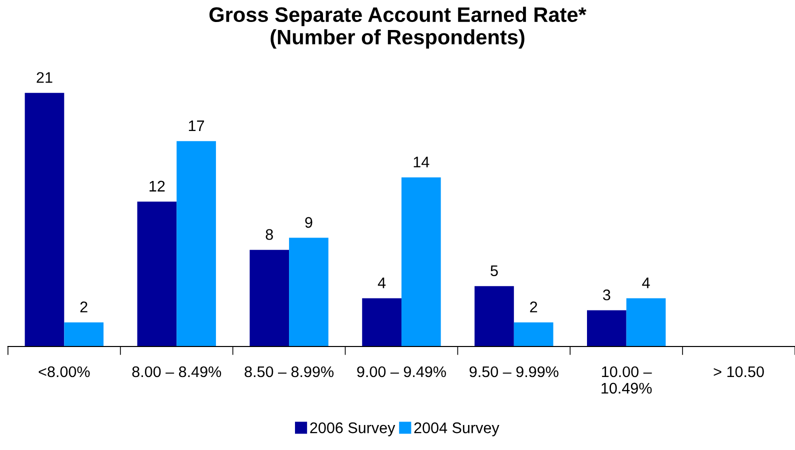 The image size is (795, 450). What do you see at coordinates (353, 429) in the screenshot?
I see `legend-label: 2006 Survey` at bounding box center [353, 429].